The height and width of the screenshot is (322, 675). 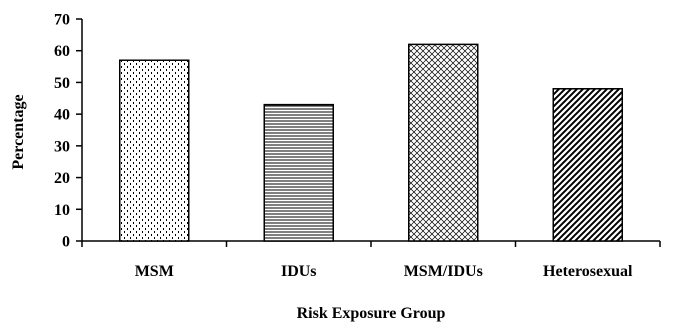 I want to click on y-tick-label: 40, so click(x=62, y=115).